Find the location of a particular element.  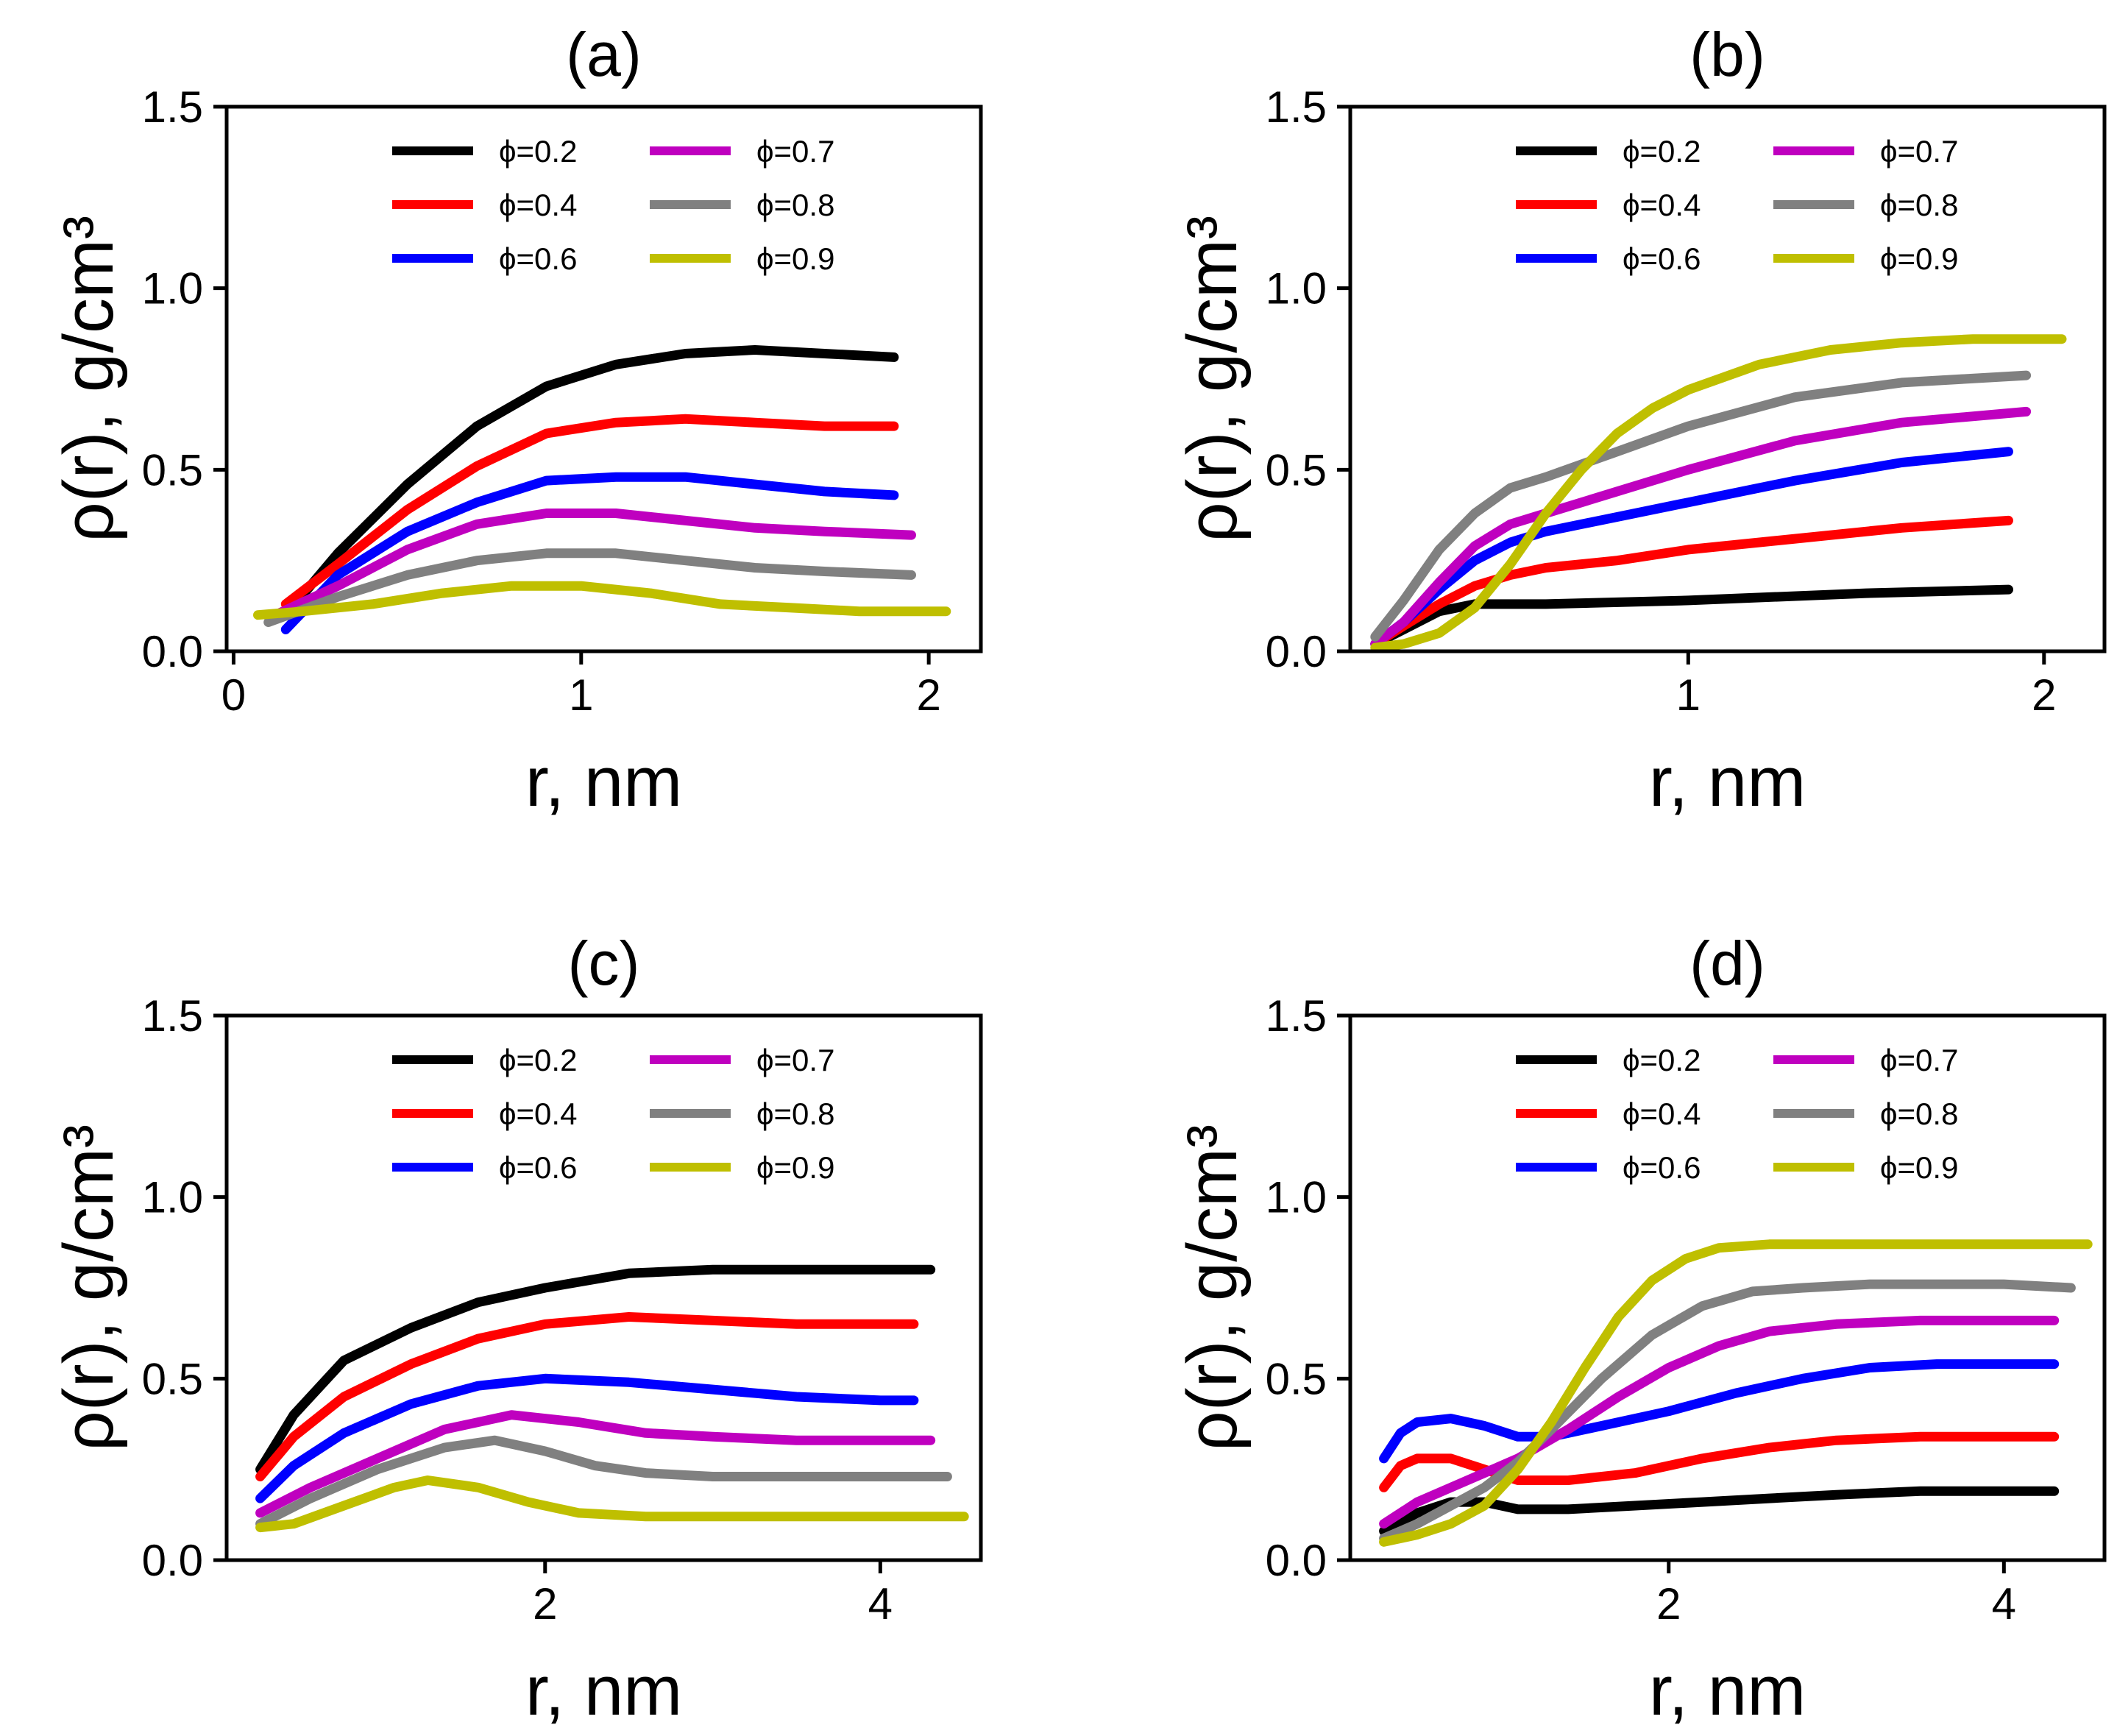

x-tick-label: 0 is located at coordinates (233, 695).